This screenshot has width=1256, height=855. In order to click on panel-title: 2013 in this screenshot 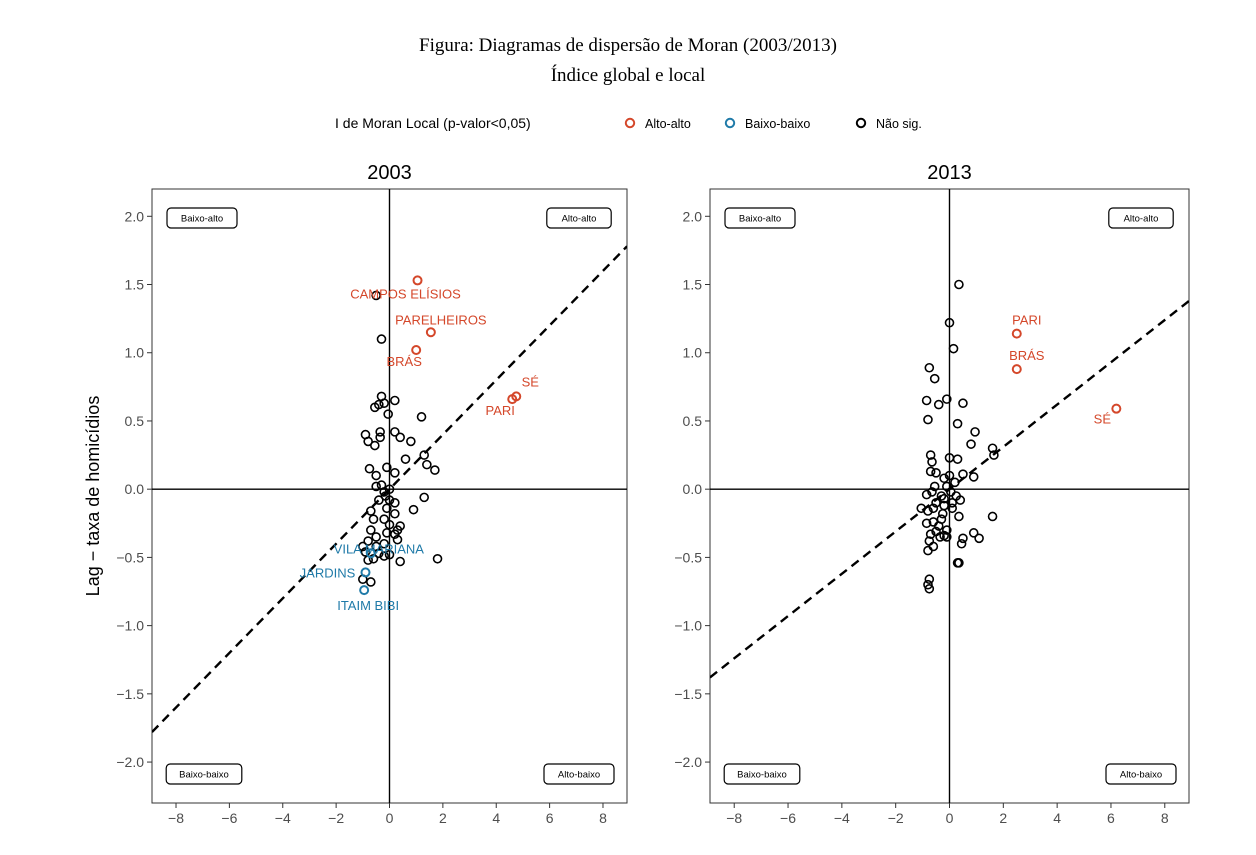, I will do `click(949, 173)`.